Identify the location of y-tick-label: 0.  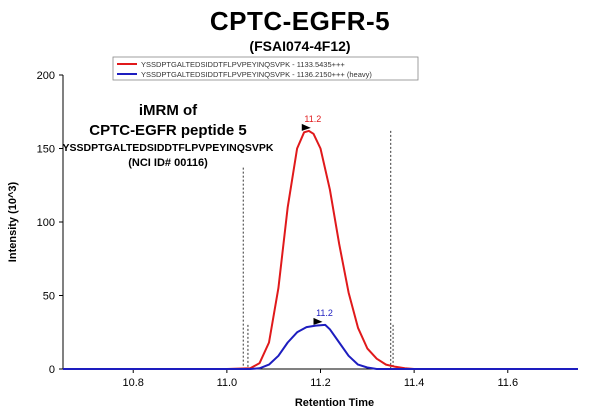
(52, 370).